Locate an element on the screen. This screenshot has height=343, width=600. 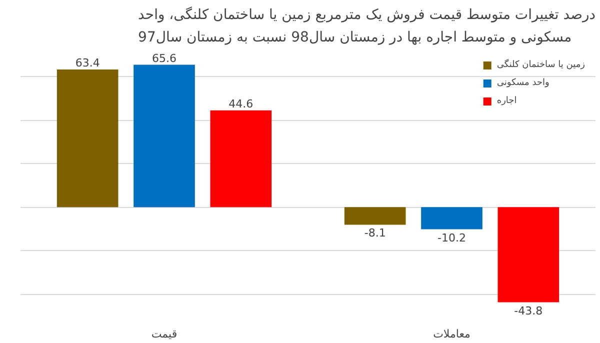
chart-title: درصد تغییرات متوسط قیمت فروش یک مترمربع زمین یا ساختمان کلنگی، واحد مسکونی و متوسط اجاره بها در زمستان سال98 نسبت به زمستان سال97 is located at coordinates (367, 26).